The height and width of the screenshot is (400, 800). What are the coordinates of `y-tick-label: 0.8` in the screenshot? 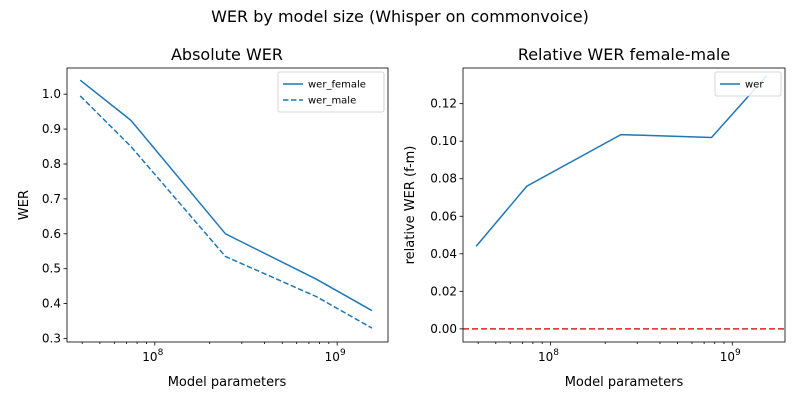 It's located at (51, 164).